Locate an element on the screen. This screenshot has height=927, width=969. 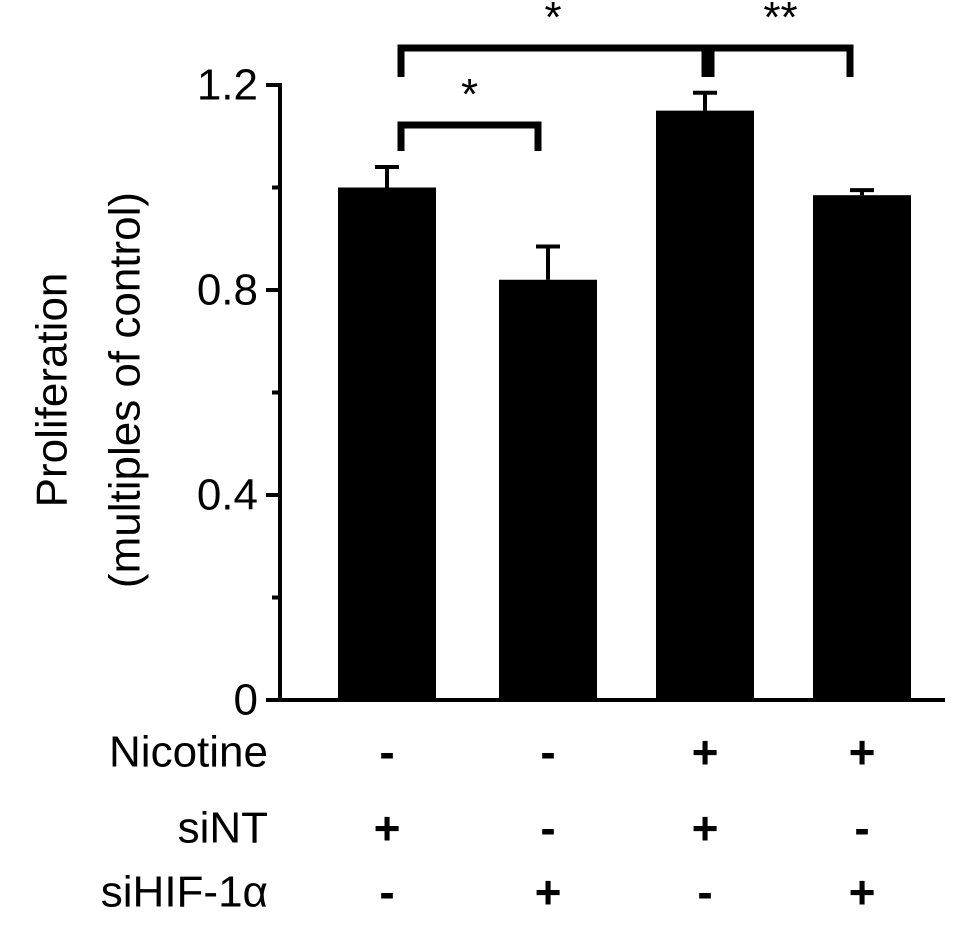
significance-brackets: ** ** is located at coordinates (625, 75).